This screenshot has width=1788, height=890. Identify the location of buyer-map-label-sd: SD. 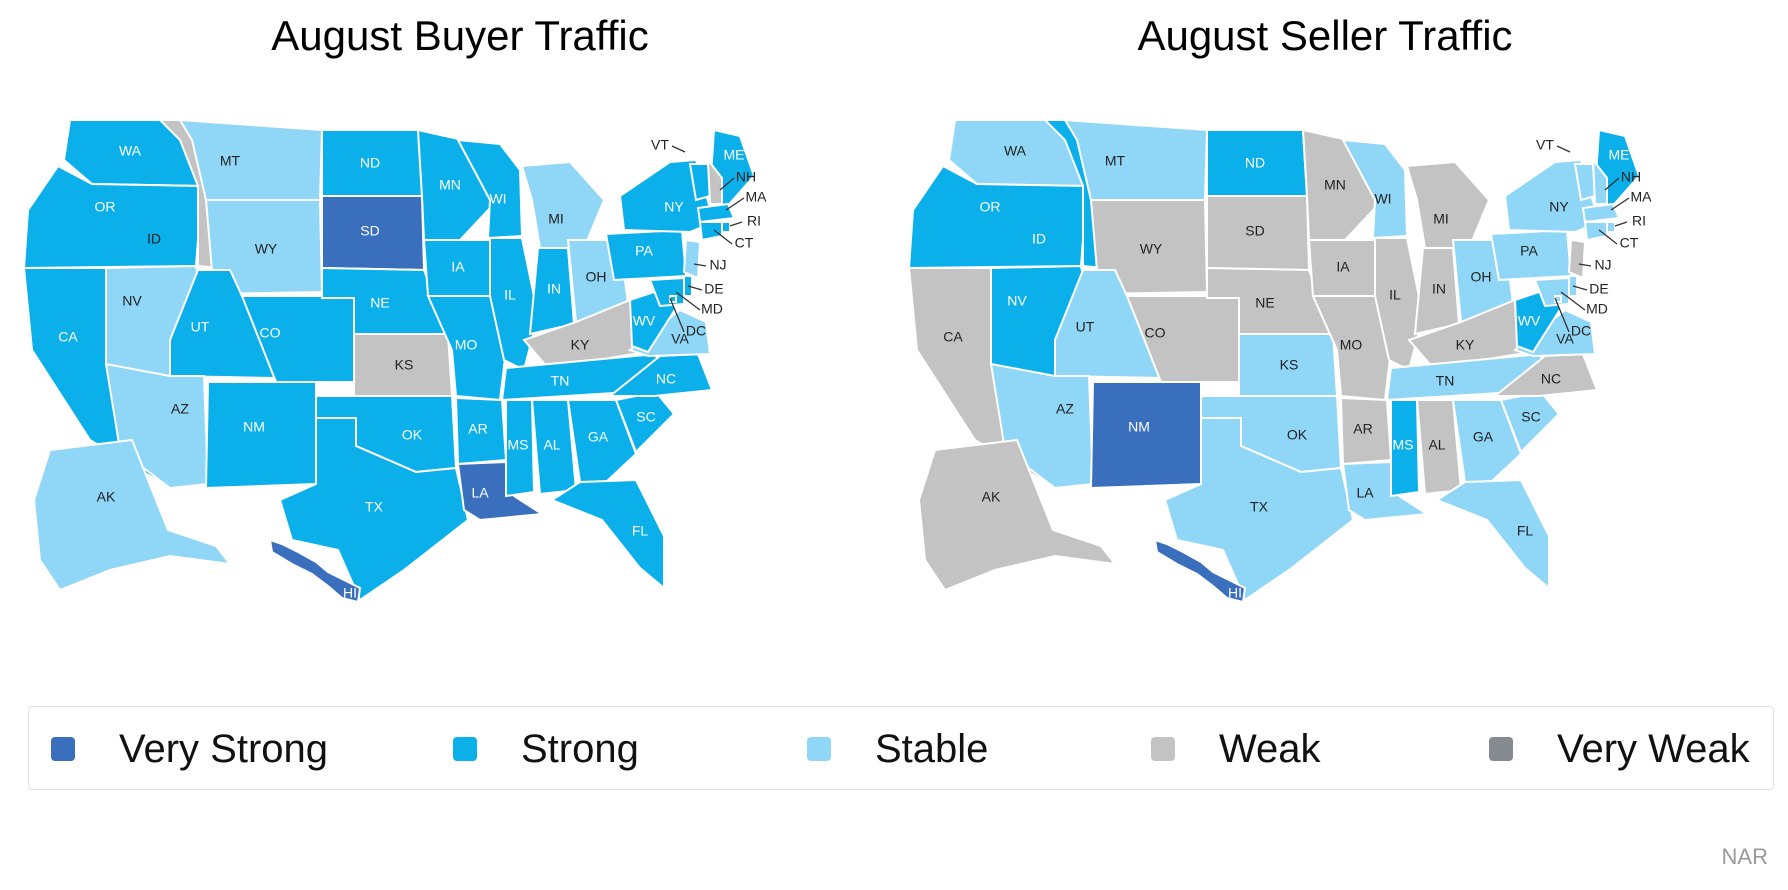
(369, 231).